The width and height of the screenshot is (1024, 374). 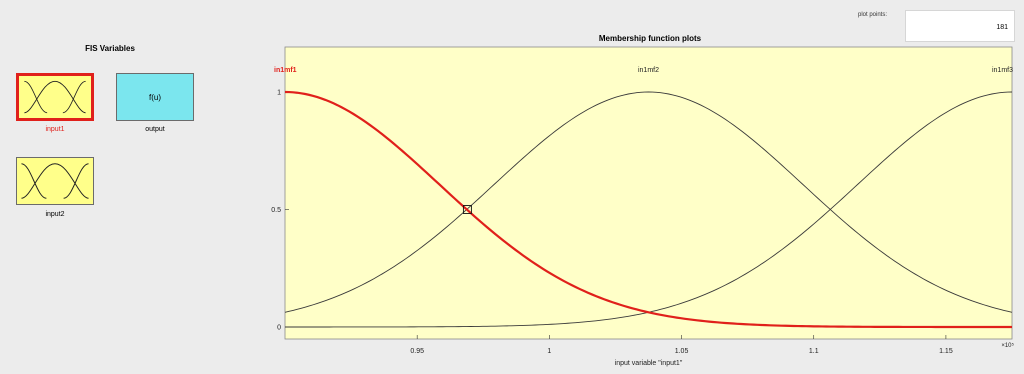 What do you see at coordinates (279, 328) in the screenshot?
I see `y-tick-label: 0` at bounding box center [279, 328].